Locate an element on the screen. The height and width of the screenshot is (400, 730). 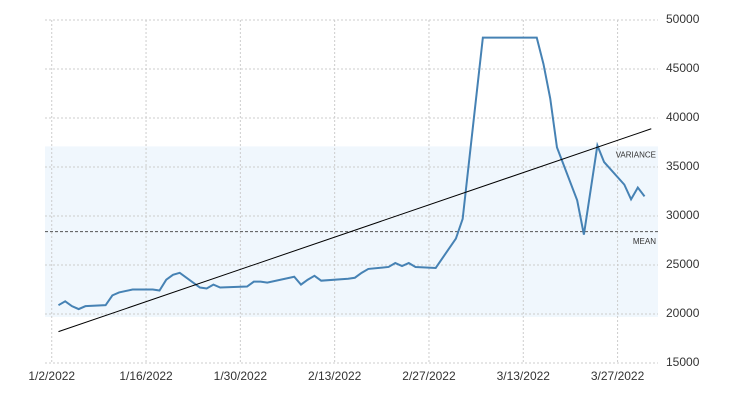
variance-label: VARIANCE is located at coordinates (636, 155).